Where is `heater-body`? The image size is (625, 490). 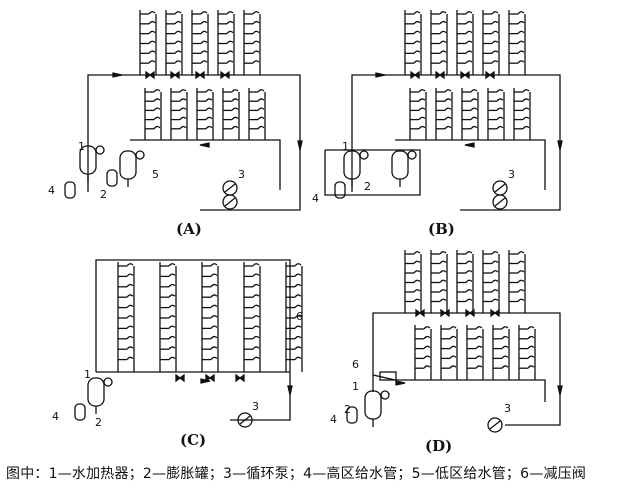 heater-body is located at coordinates (96, 392).